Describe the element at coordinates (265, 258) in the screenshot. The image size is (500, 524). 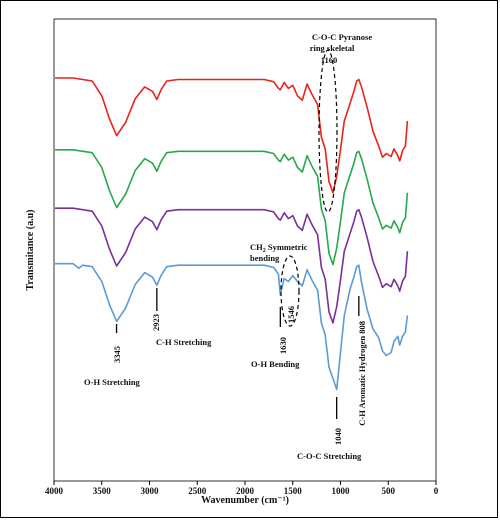
I see `ch2-bending-label: bending` at that location.